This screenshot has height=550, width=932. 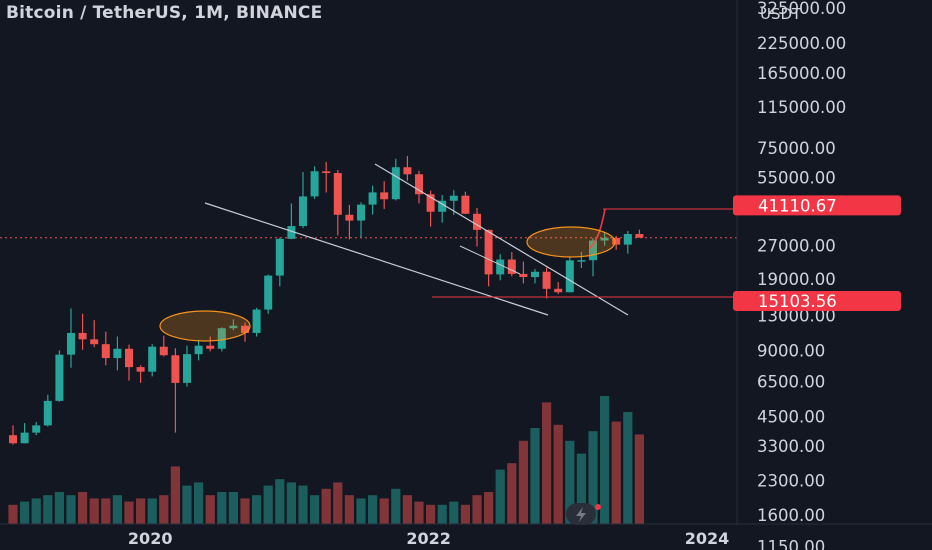 What do you see at coordinates (376, 259) in the screenshot?
I see `lower-trendline` at bounding box center [376, 259].